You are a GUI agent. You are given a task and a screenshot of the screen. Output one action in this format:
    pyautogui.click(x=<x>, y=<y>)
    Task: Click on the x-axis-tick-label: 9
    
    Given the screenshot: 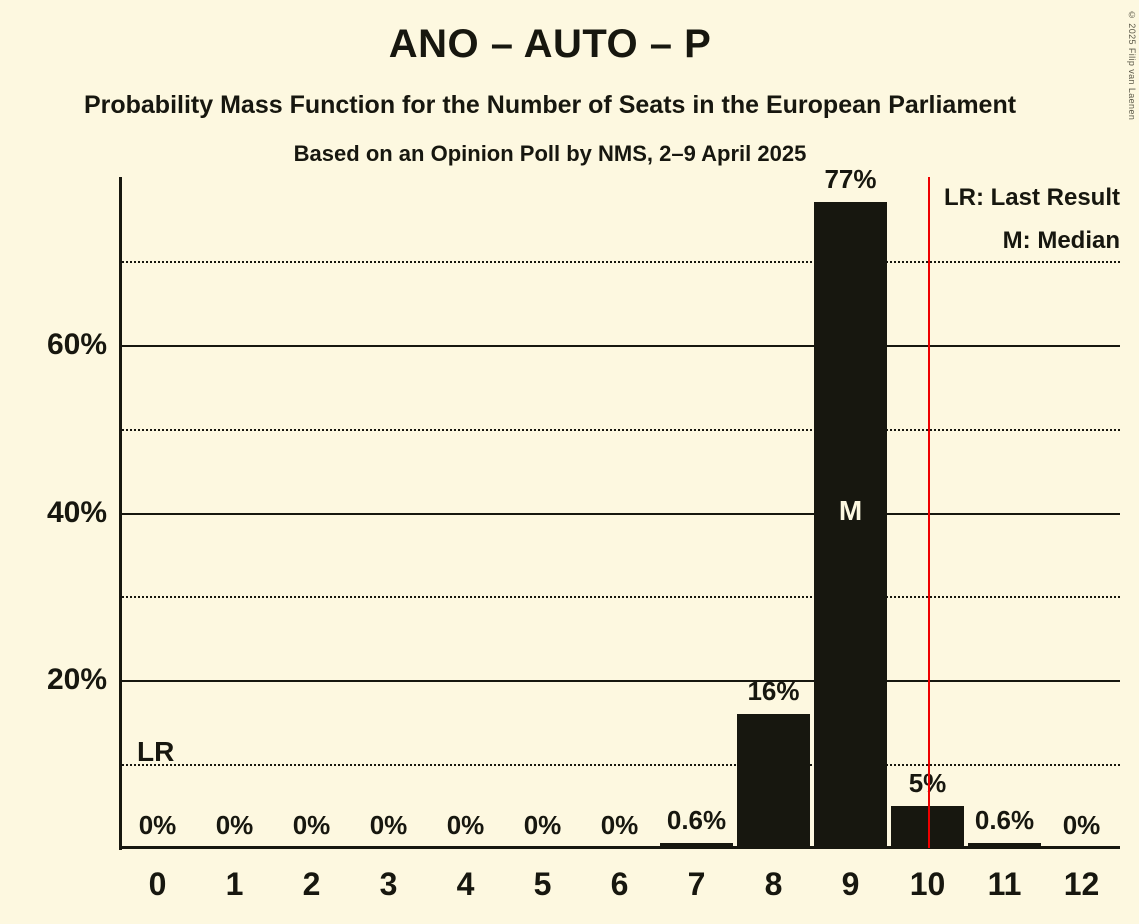 What is the action you would take?
    pyautogui.click(x=850, y=884)
    